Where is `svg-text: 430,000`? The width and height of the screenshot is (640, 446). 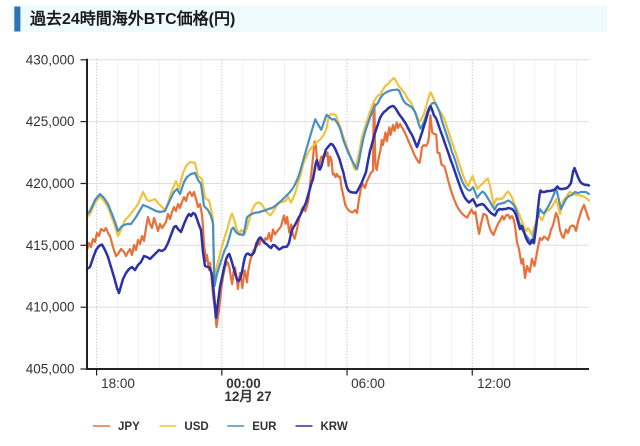
svg-text: 430,000 is located at coordinates (50, 59).